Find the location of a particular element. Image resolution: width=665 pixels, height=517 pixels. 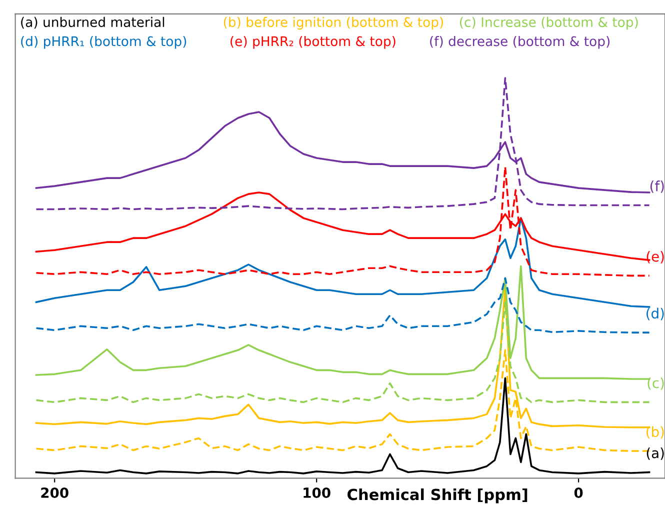

text: (f) decrease (bottom & top) is located at coordinates (520, 42).